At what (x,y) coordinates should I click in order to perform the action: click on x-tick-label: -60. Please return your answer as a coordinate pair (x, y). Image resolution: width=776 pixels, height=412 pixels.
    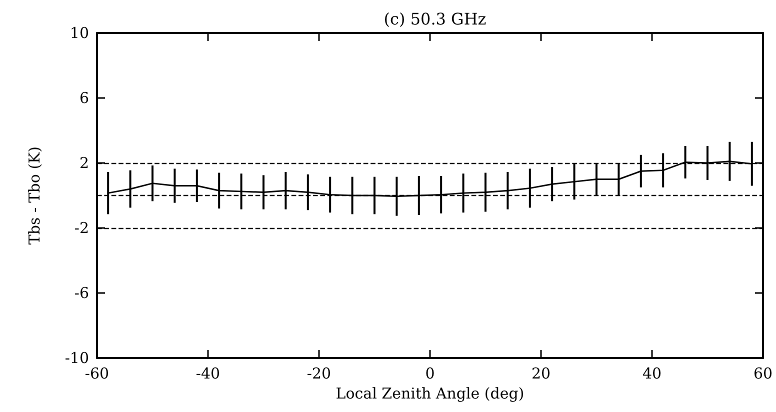
    Looking at the image, I should click on (97, 373).